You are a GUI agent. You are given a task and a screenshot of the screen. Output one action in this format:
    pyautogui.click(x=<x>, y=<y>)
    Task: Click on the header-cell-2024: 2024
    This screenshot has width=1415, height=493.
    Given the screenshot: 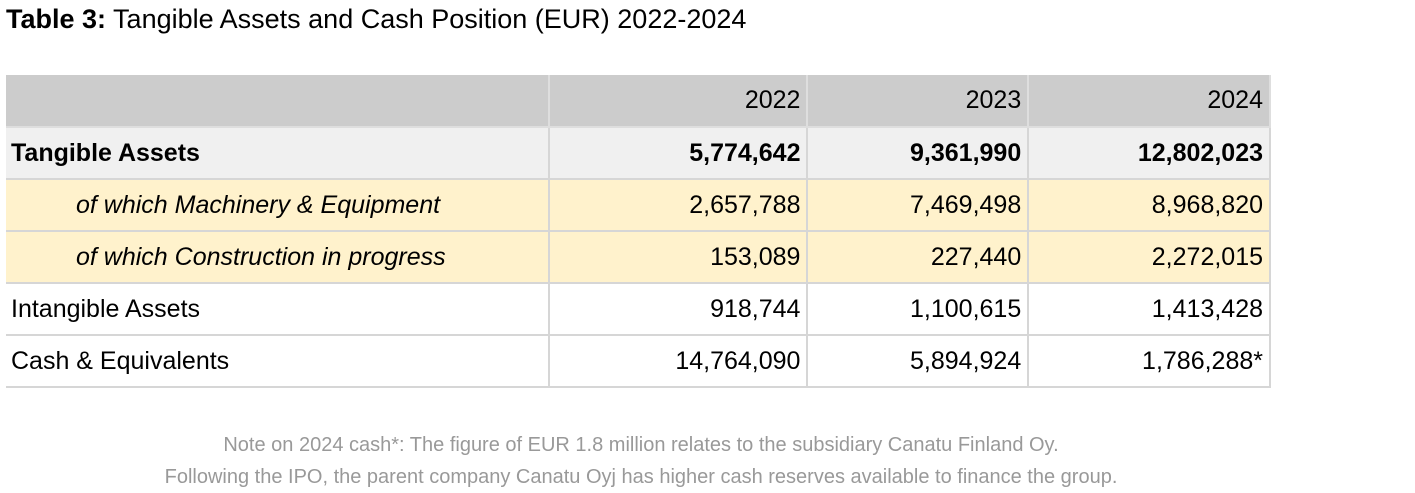 What is the action you would take?
    pyautogui.click(x=1149, y=101)
    